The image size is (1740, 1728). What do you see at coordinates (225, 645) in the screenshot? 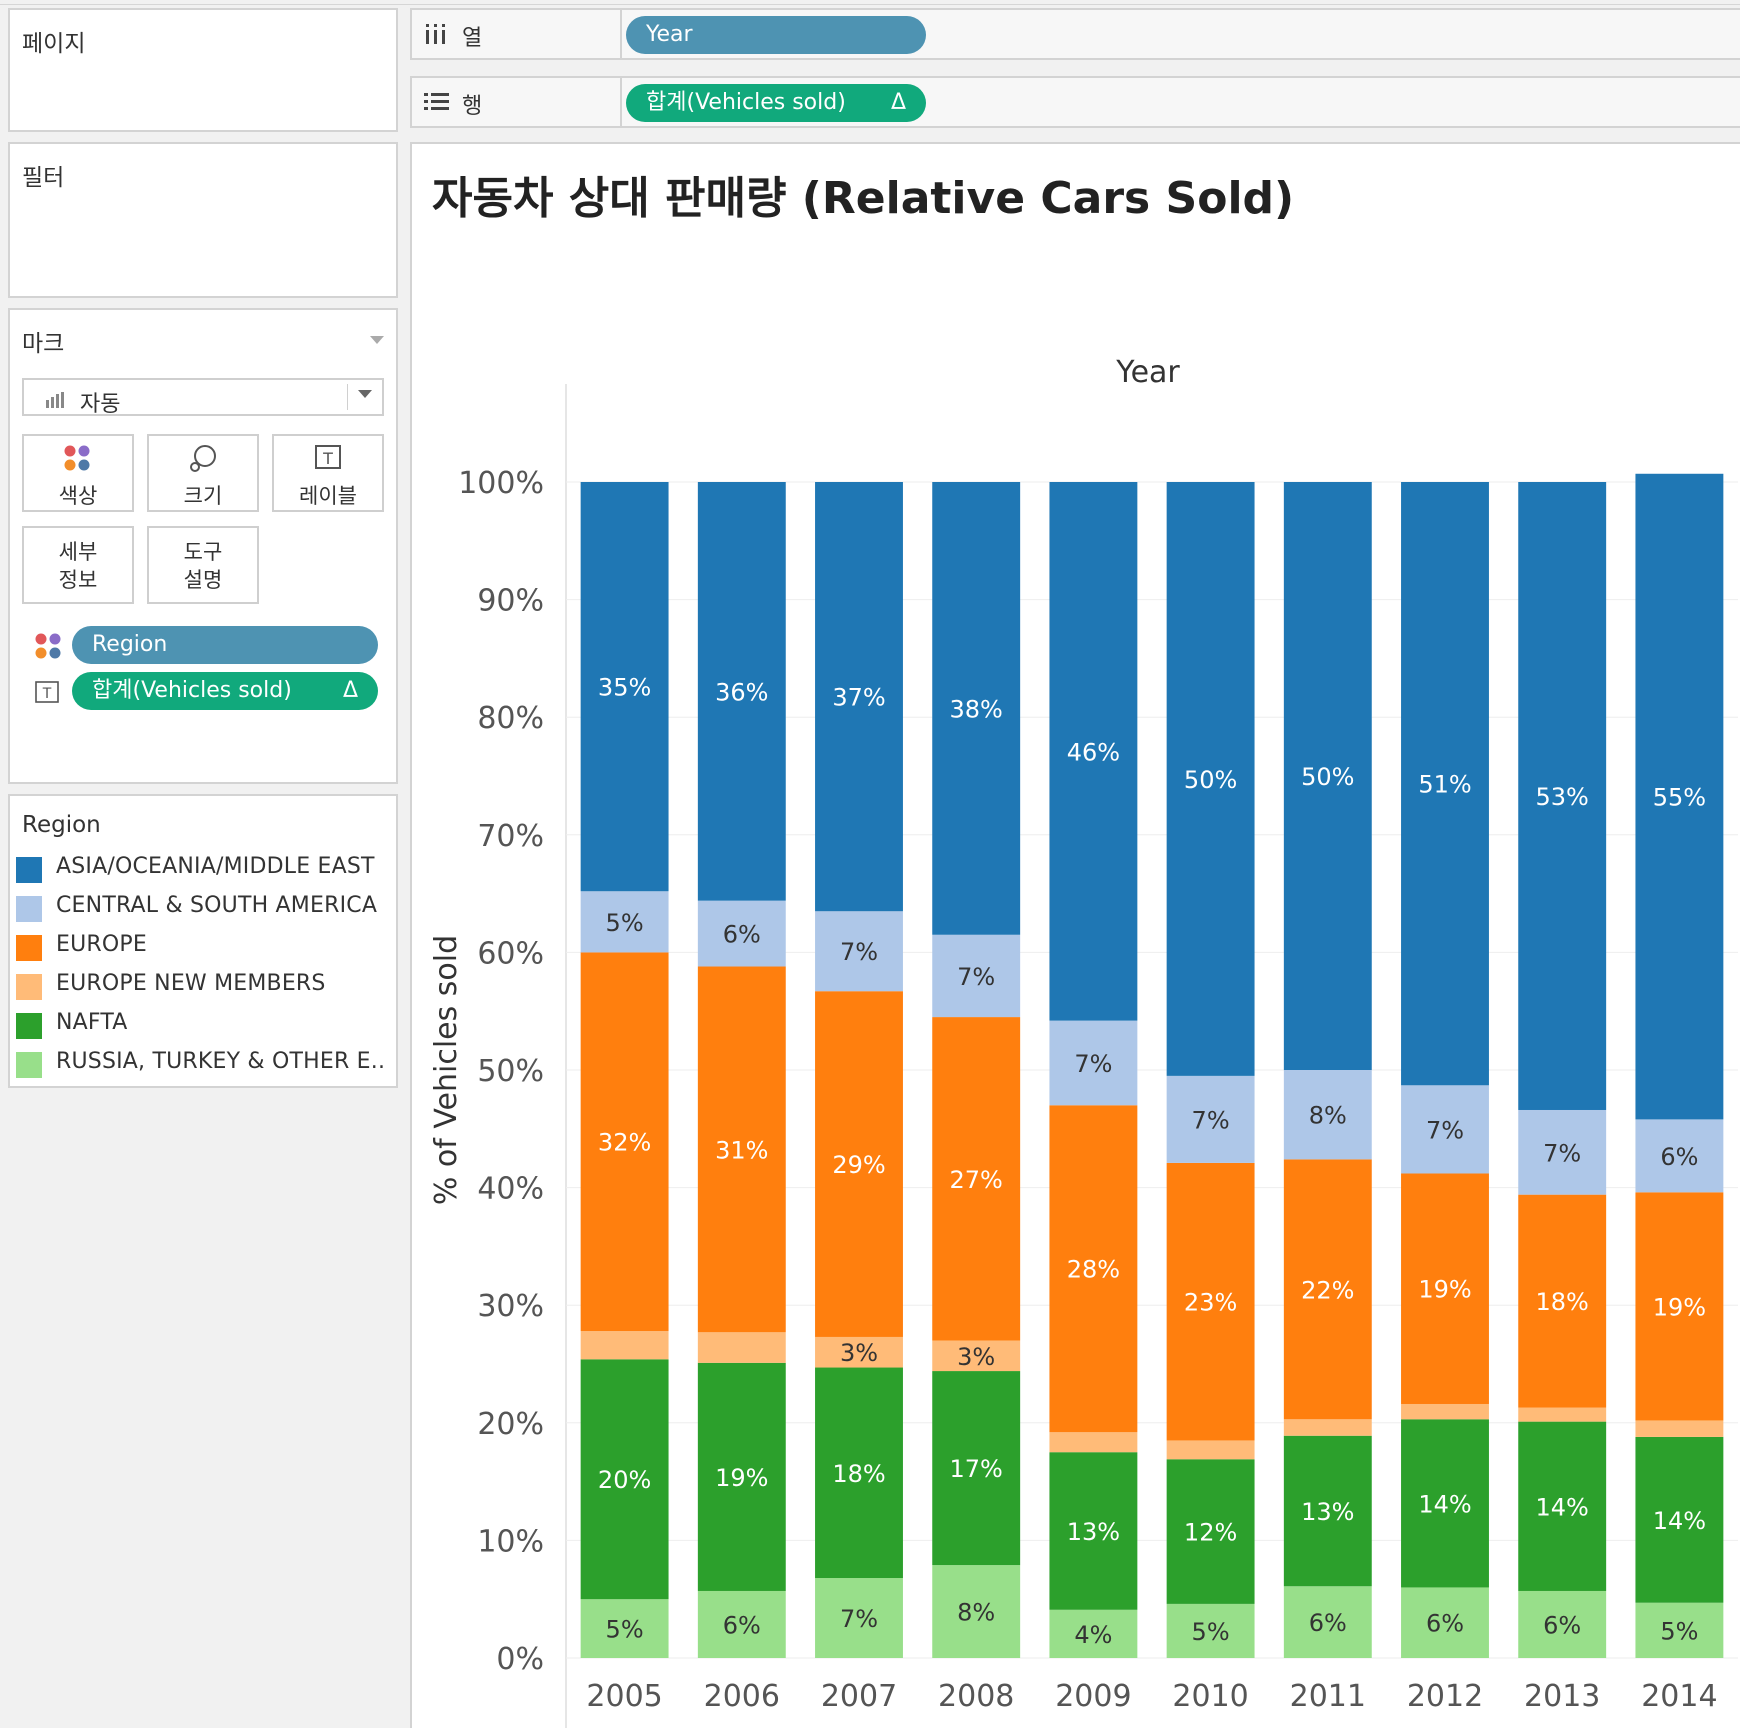
I see `region-pill: Region` at bounding box center [225, 645].